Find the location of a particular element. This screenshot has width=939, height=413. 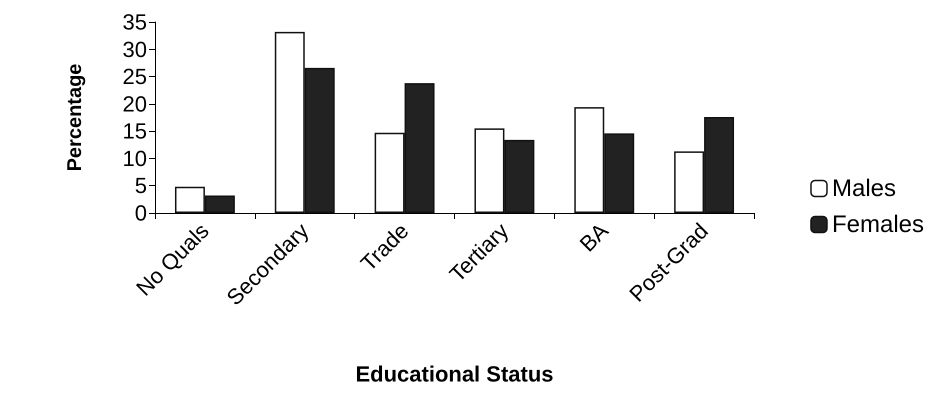

y-tick-label: 5 is located at coordinates (140, 185).